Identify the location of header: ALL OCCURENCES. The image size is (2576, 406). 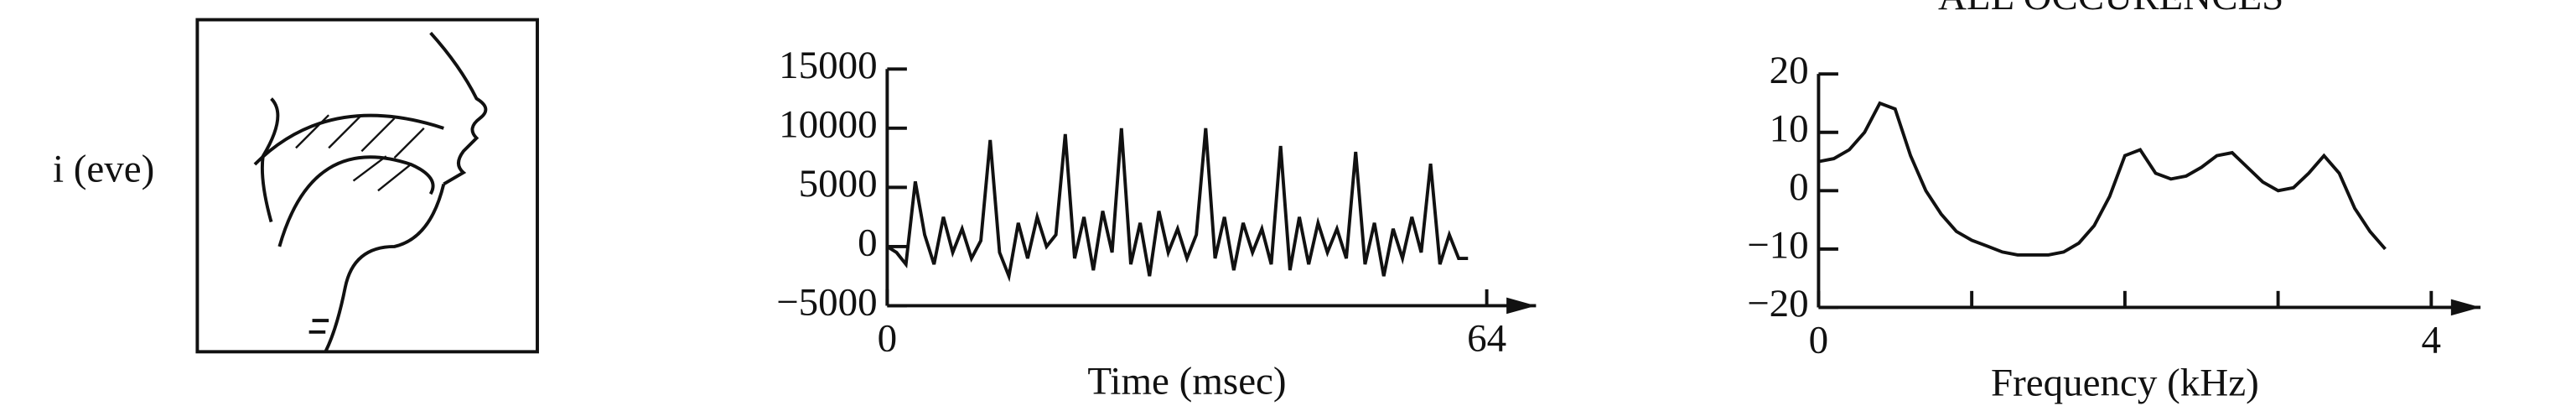
(2110, 9).